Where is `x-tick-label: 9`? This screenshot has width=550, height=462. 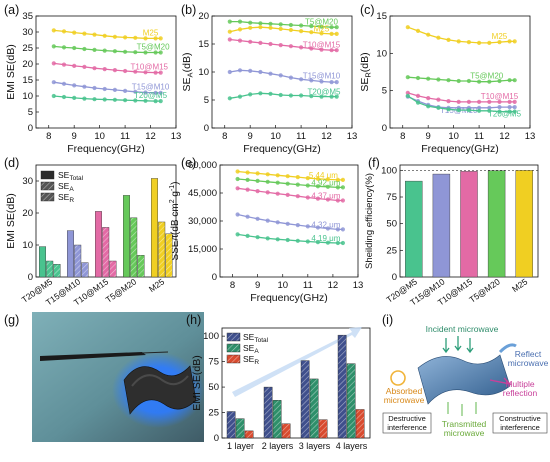
x-tick-label: 9 is located at coordinates (428, 136).